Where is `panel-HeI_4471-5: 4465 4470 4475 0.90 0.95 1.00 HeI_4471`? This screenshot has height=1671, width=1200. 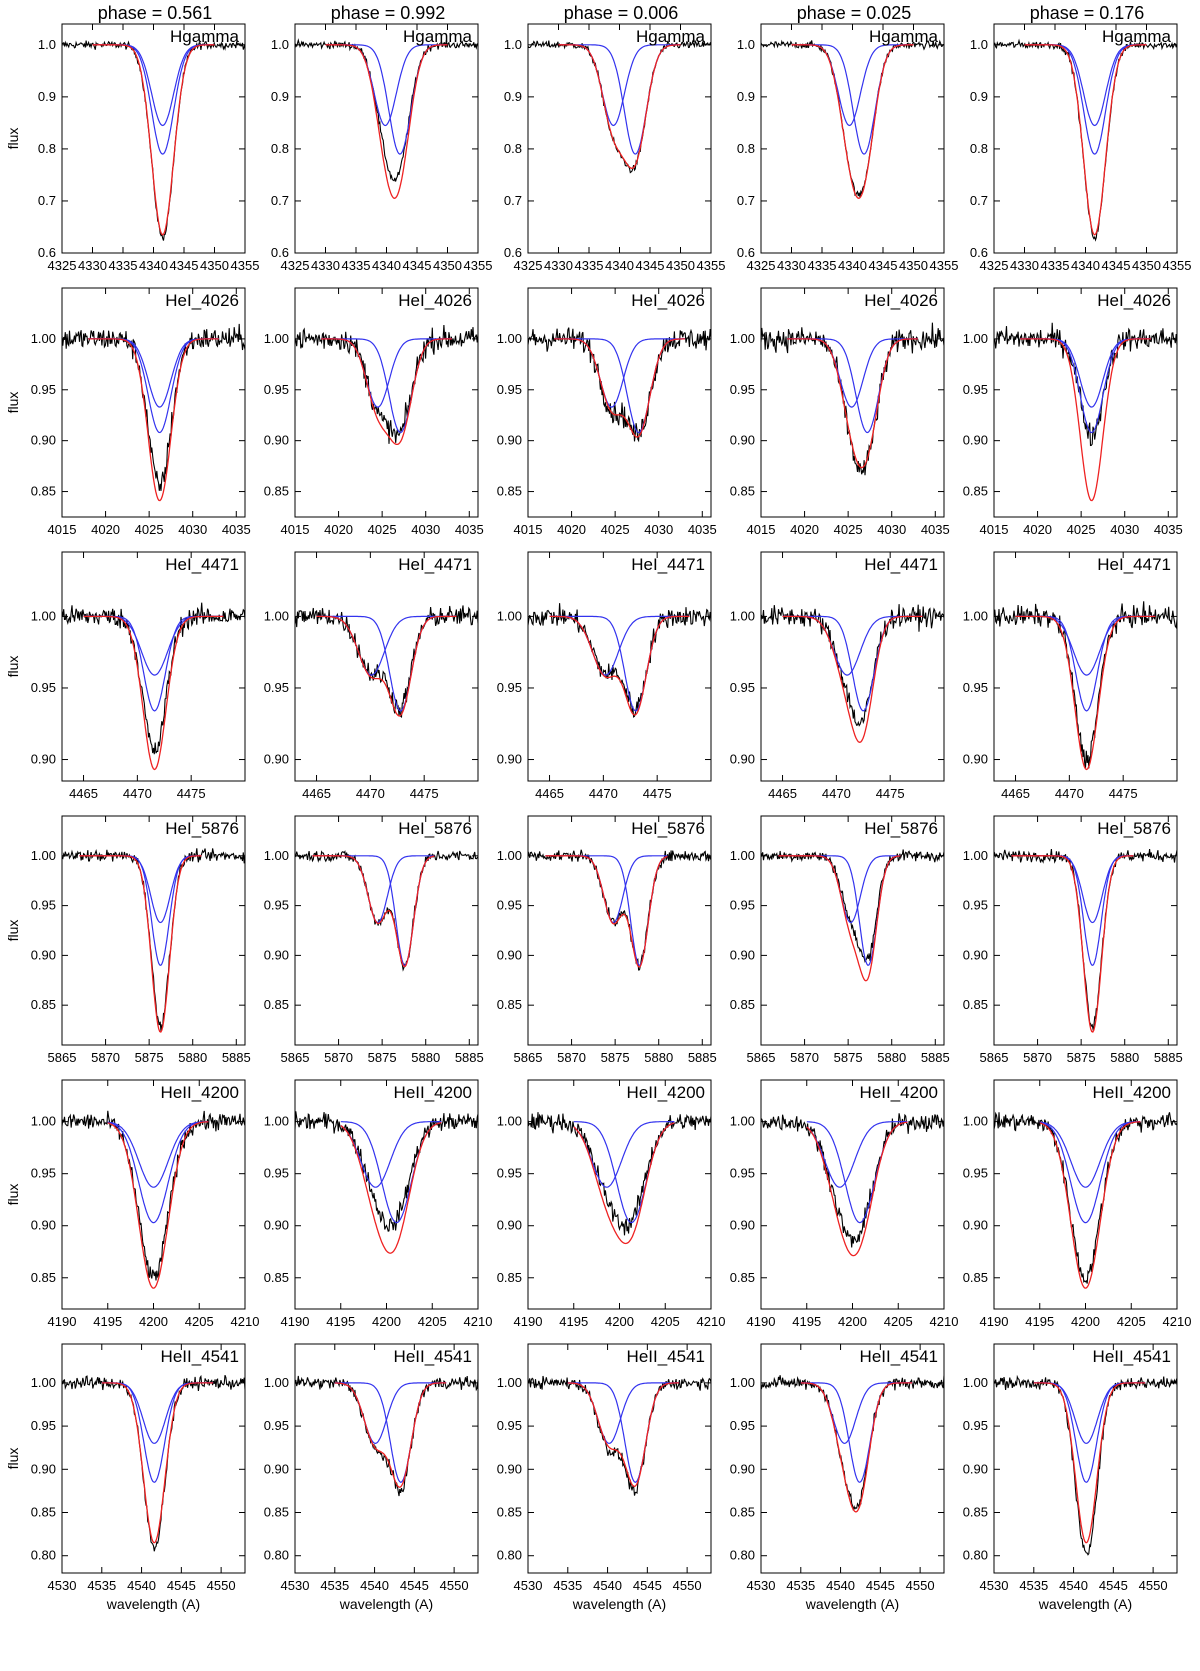 panel-HeI_4471-5: 4465 4470 4475 0.90 0.95 1.00 HeI_4471 is located at coordinates (1070, 676).